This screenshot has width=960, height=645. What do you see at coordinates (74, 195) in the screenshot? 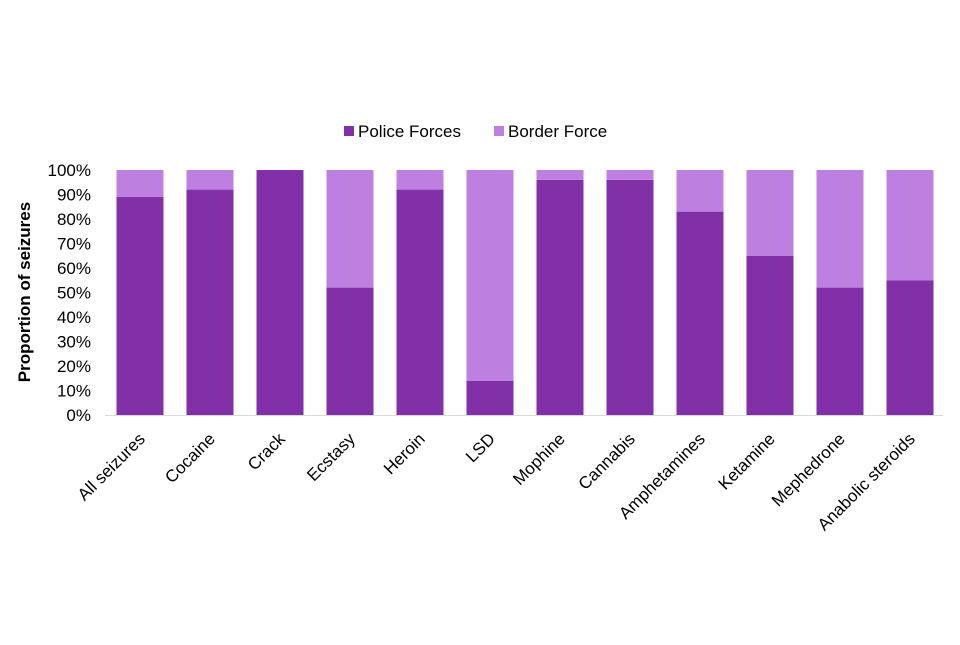
I see `y-tick-label: 90%` at bounding box center [74, 195].